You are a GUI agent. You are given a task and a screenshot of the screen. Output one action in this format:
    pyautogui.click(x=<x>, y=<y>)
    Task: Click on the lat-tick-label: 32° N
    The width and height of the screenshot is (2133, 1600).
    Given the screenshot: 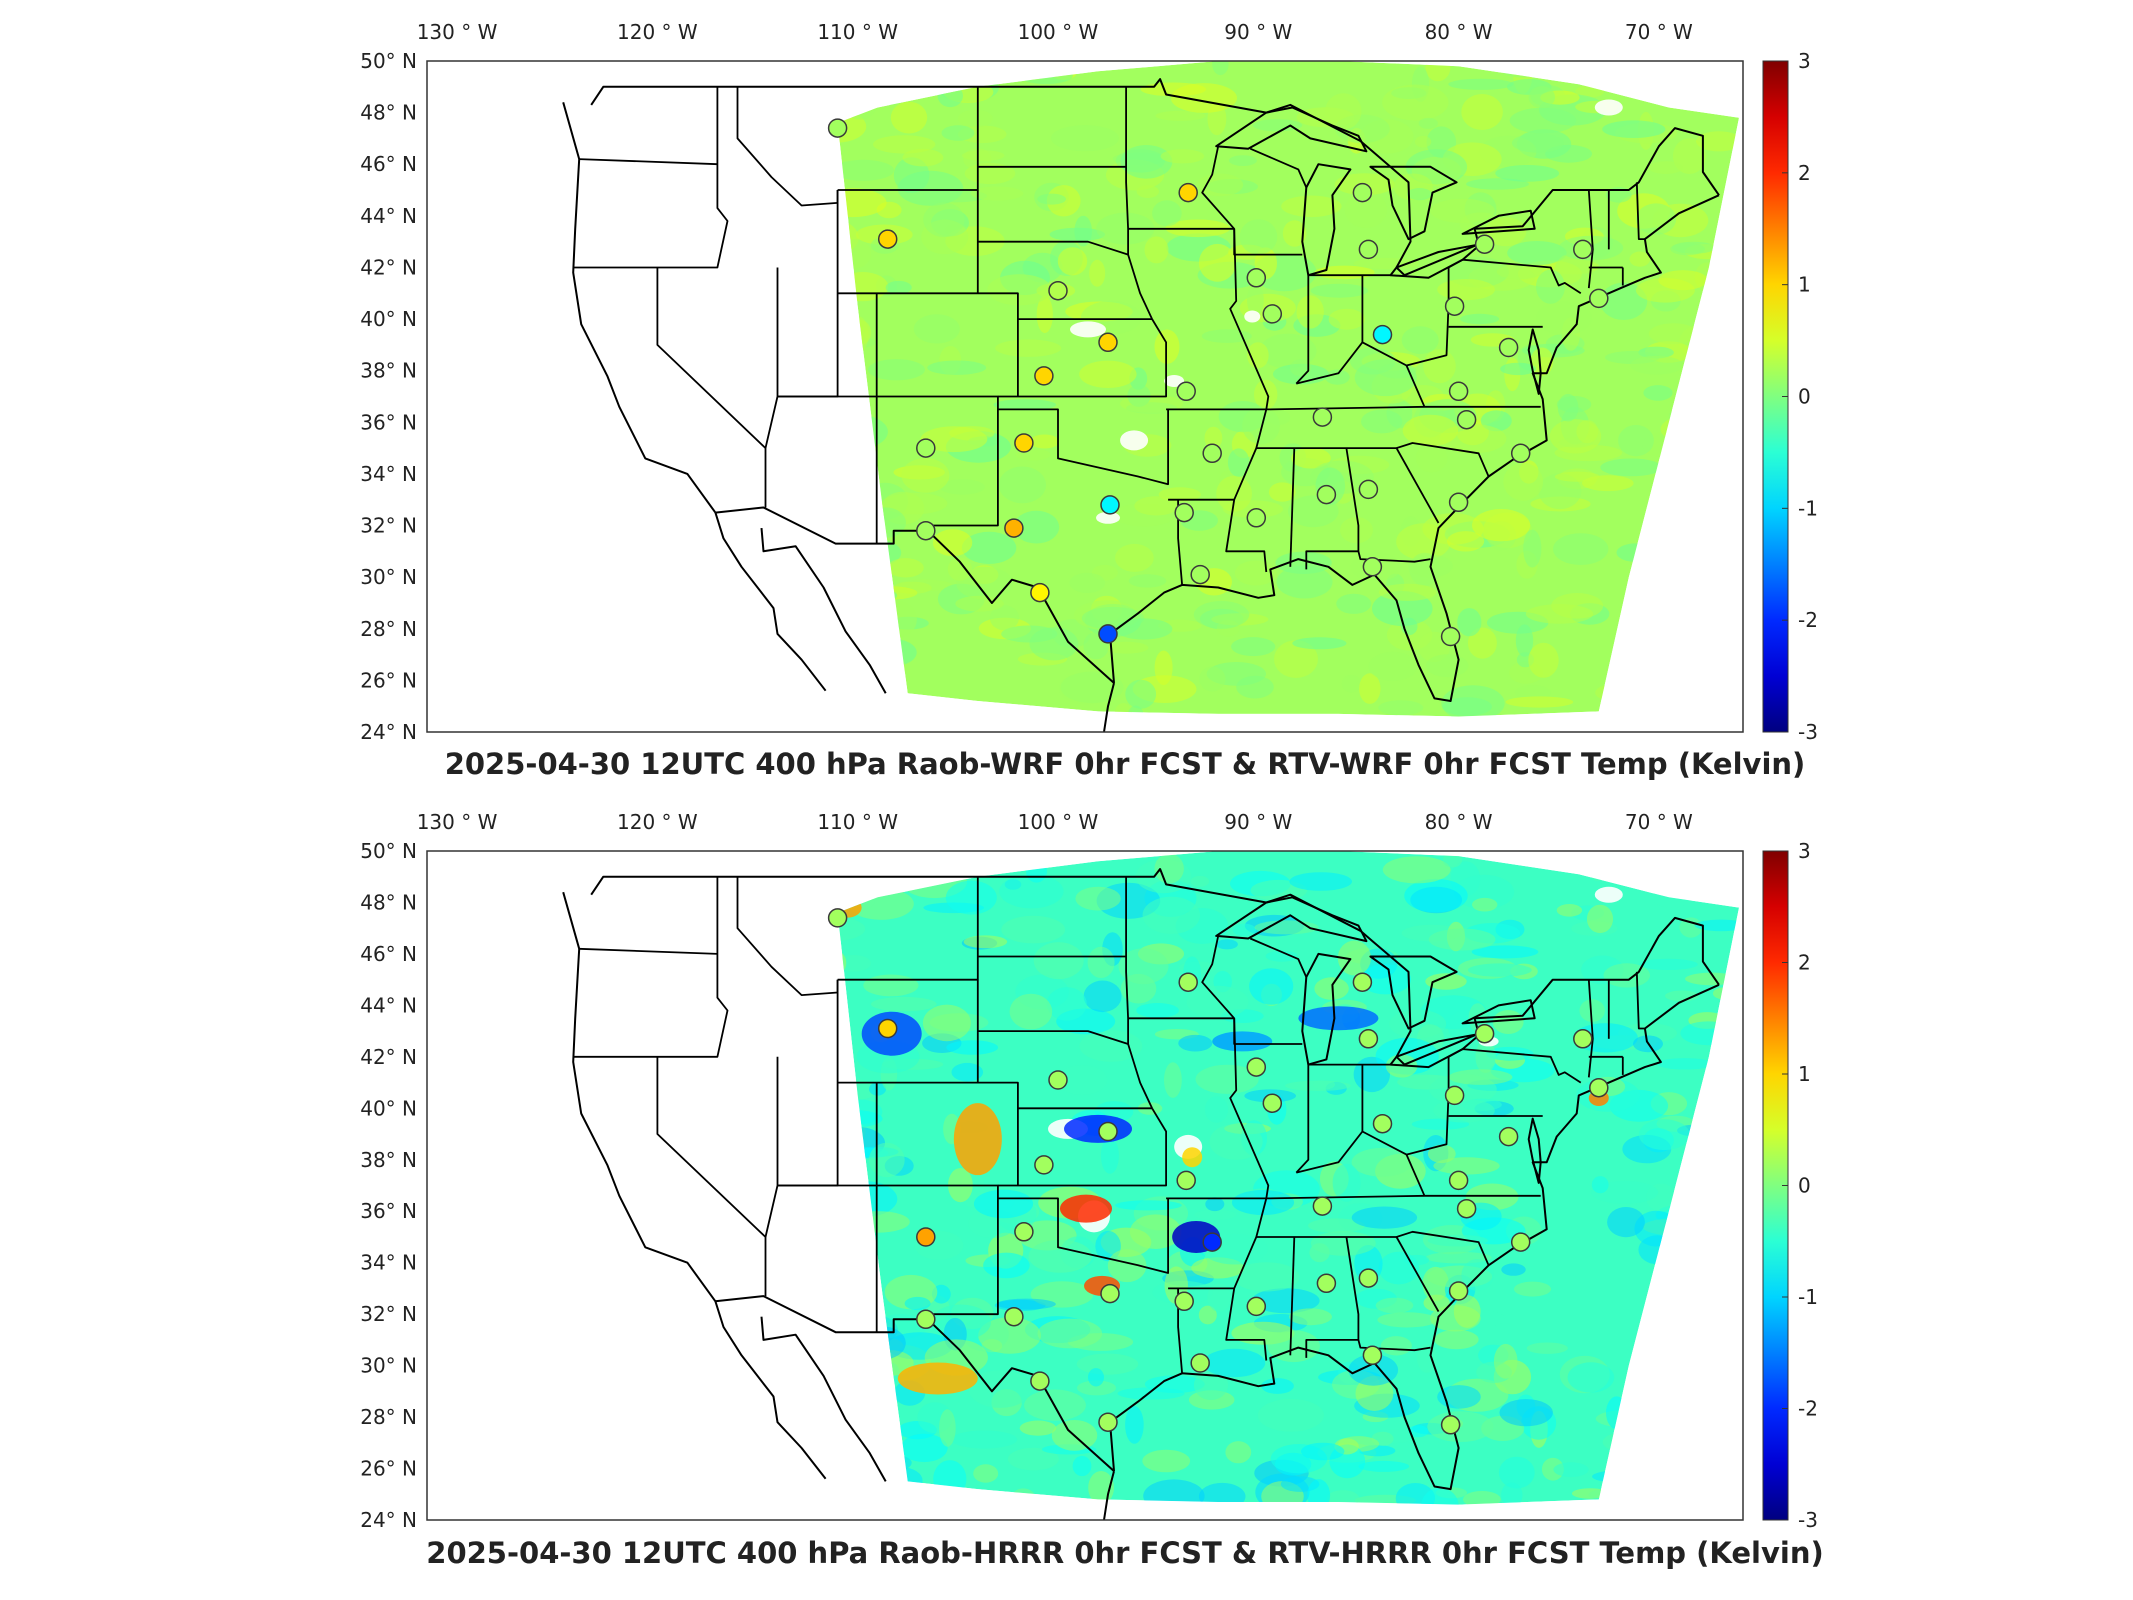 What is the action you would take?
    pyautogui.click(x=388, y=1314)
    